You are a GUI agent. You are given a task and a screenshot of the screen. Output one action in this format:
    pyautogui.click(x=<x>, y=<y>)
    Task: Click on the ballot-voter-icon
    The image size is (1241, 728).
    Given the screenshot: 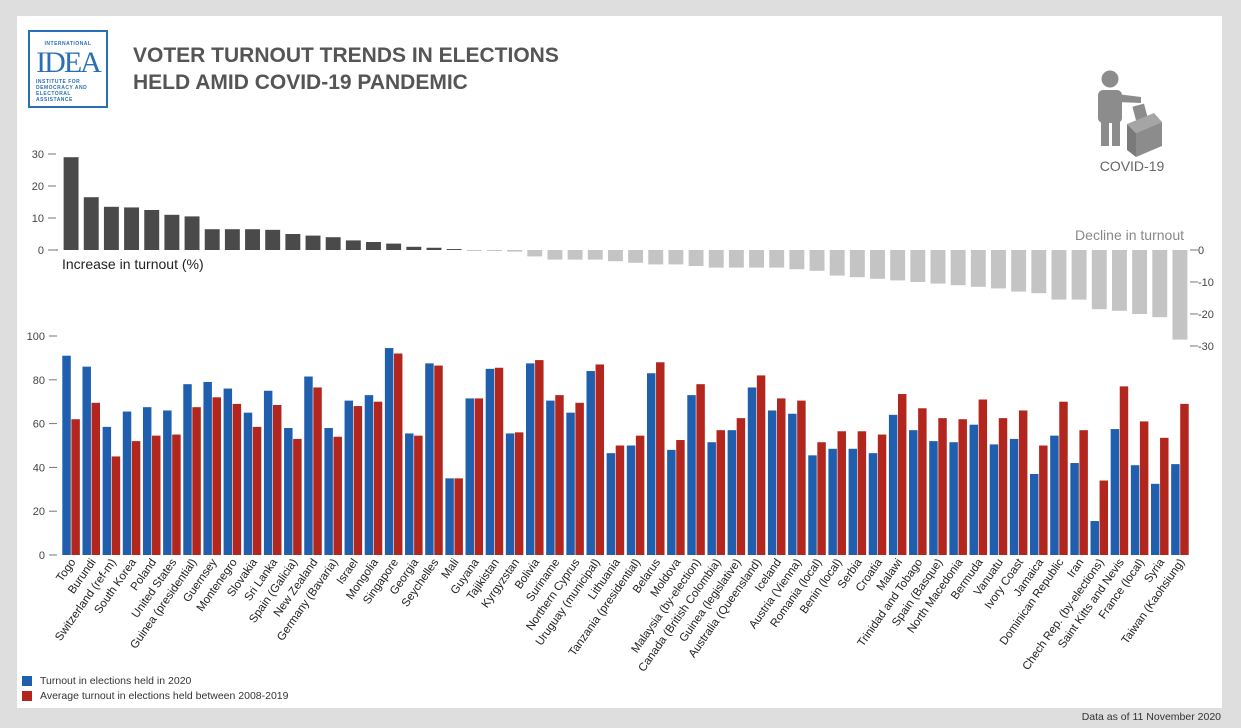 What is the action you would take?
    pyautogui.click(x=1130, y=113)
    